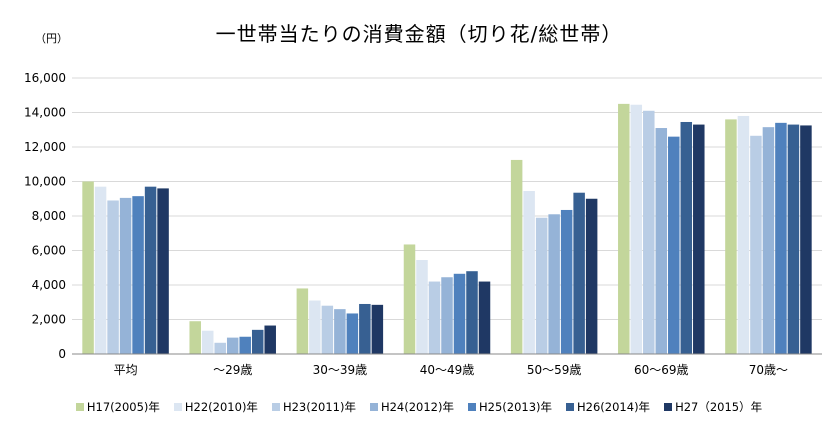 Image resolution: width=838 pixels, height=433 pixels. What do you see at coordinates (62, 354) in the screenshot?
I see `y-tick-label: 0` at bounding box center [62, 354].